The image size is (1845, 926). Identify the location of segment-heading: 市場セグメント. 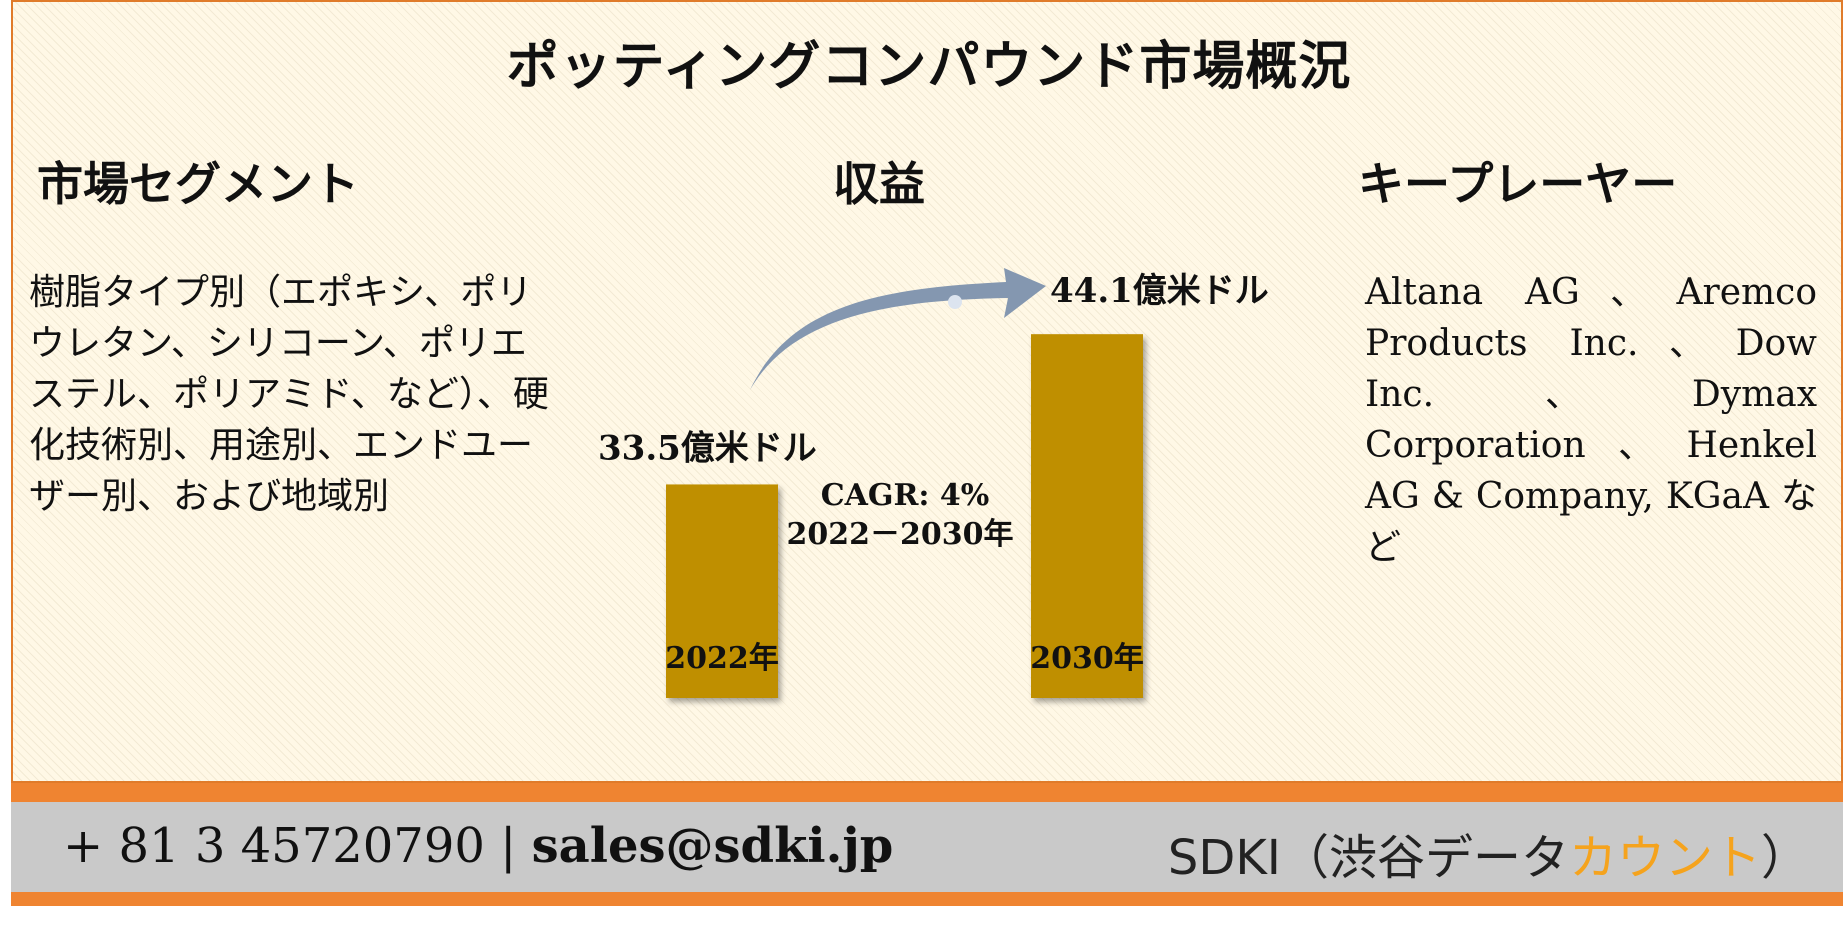
(198, 184).